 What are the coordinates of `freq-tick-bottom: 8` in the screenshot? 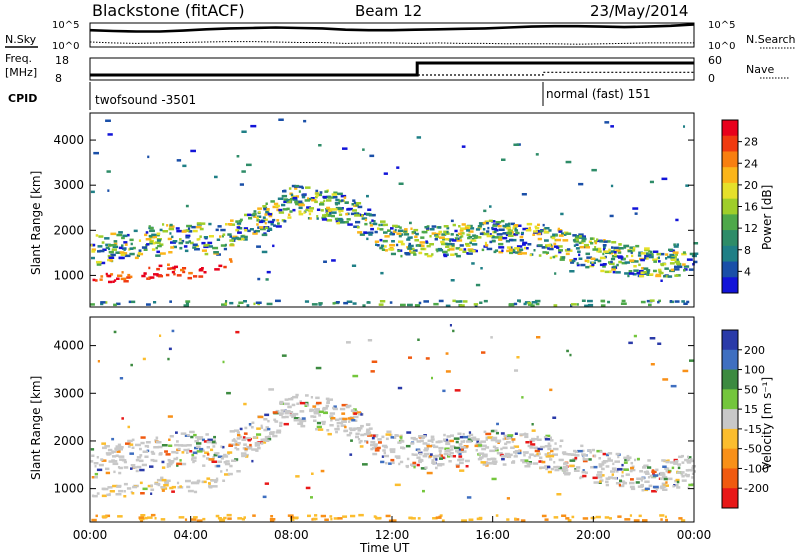 It's located at (58, 78).